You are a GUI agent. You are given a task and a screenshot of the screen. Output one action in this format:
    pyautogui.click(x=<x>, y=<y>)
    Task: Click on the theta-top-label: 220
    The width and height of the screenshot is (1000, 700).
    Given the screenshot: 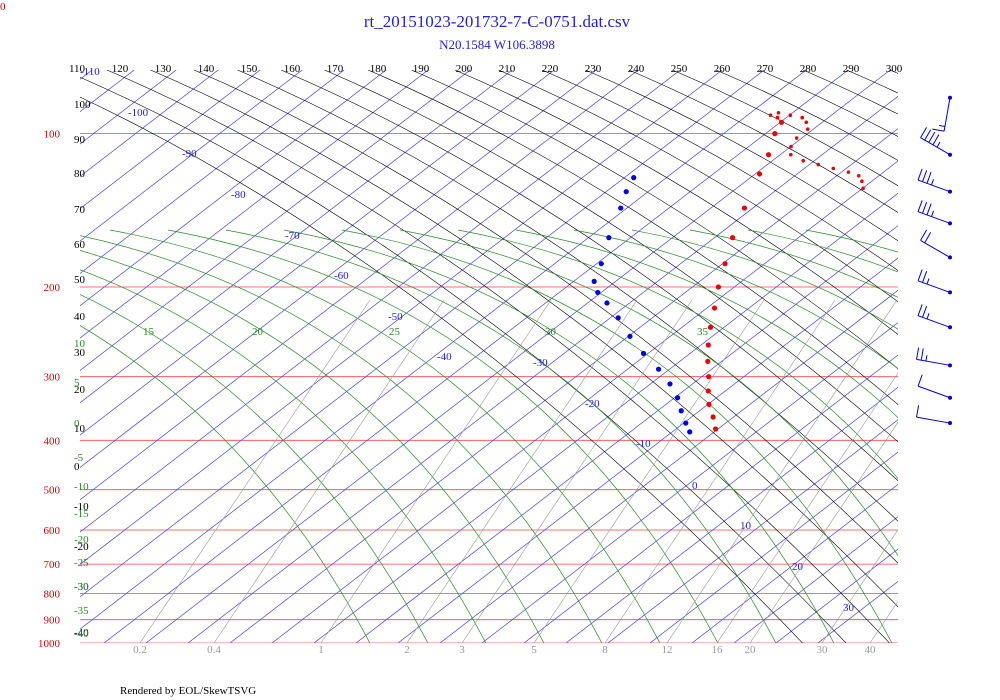 What is the action you would take?
    pyautogui.click(x=550, y=69)
    